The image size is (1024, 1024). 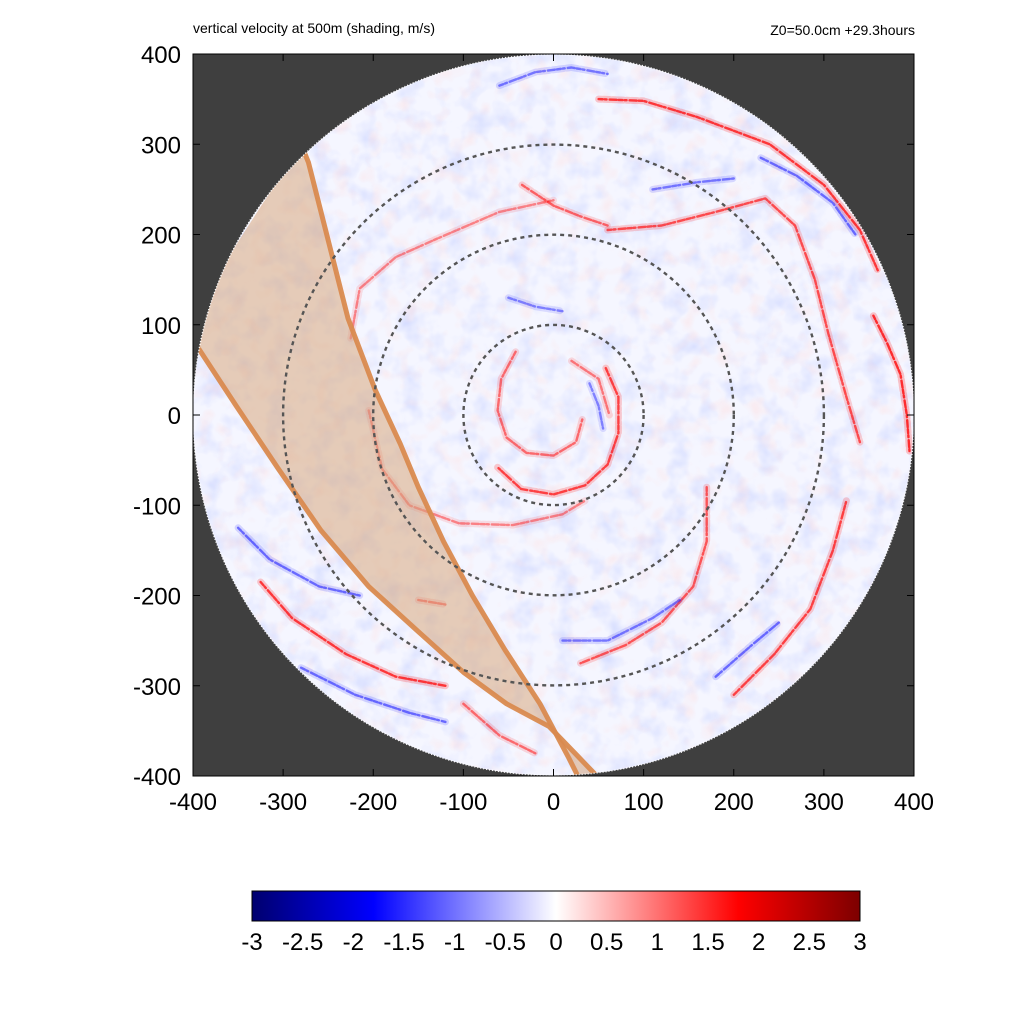 What do you see at coordinates (644, 802) in the screenshot?
I see `x-tick-label: 100` at bounding box center [644, 802].